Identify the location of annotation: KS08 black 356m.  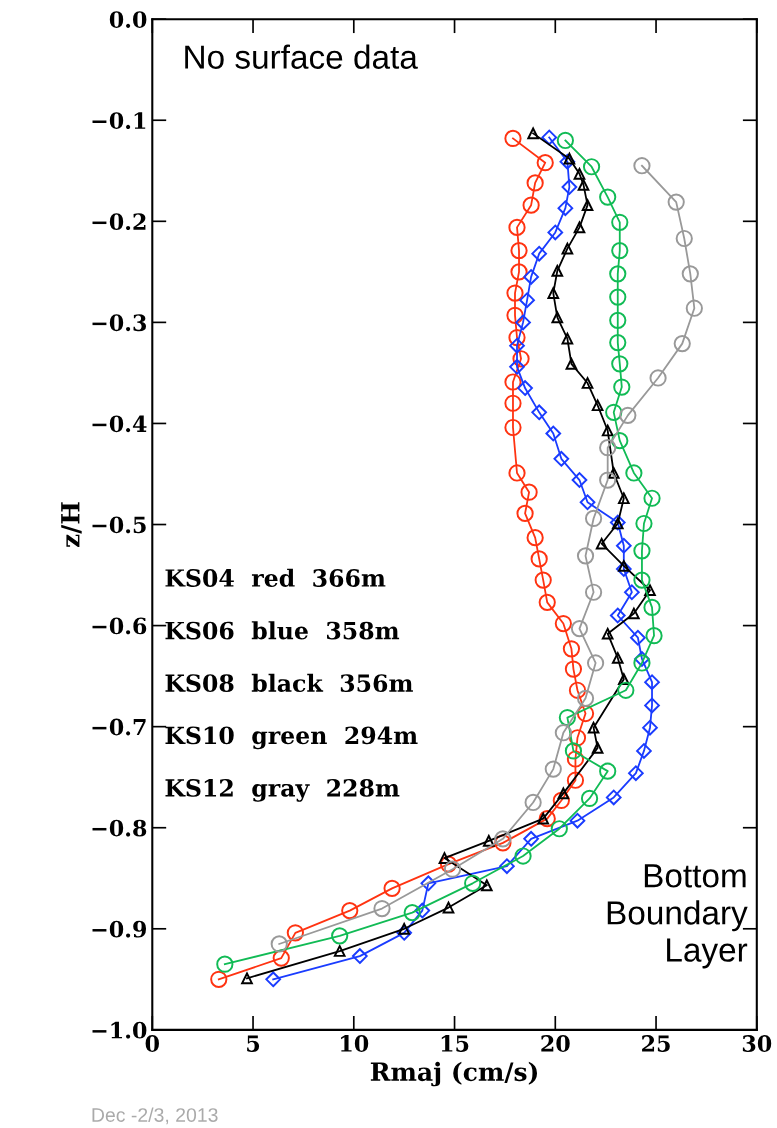
(289, 683).